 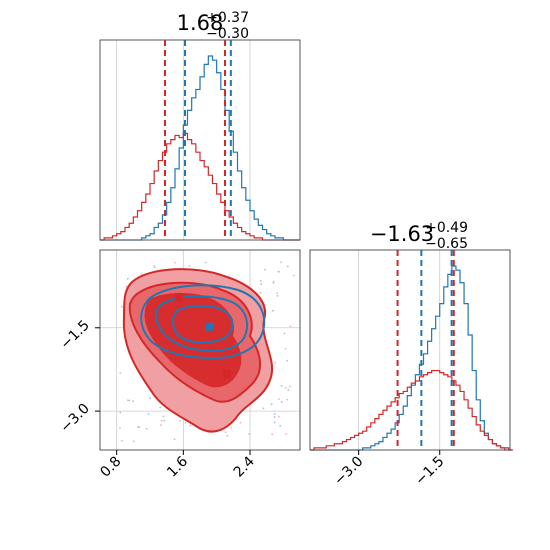 I want to click on hist1-title: 1.68, so click(x=200, y=23).